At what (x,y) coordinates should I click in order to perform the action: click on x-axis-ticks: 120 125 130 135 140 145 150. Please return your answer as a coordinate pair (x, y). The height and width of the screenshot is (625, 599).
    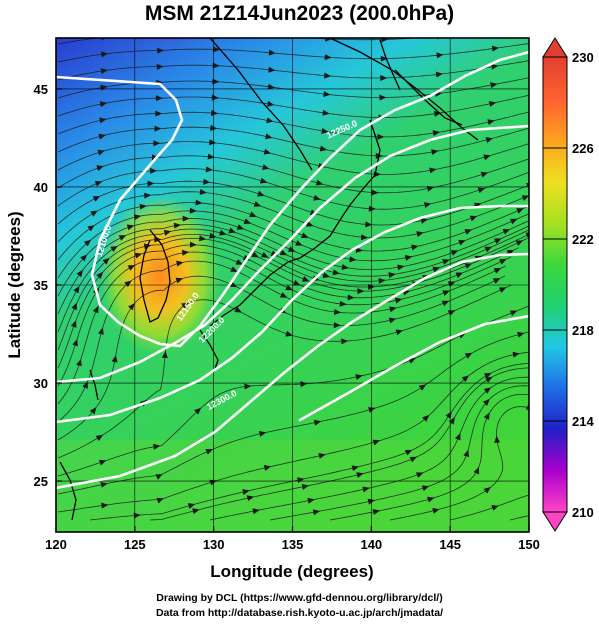
    Looking at the image, I should click on (292, 539).